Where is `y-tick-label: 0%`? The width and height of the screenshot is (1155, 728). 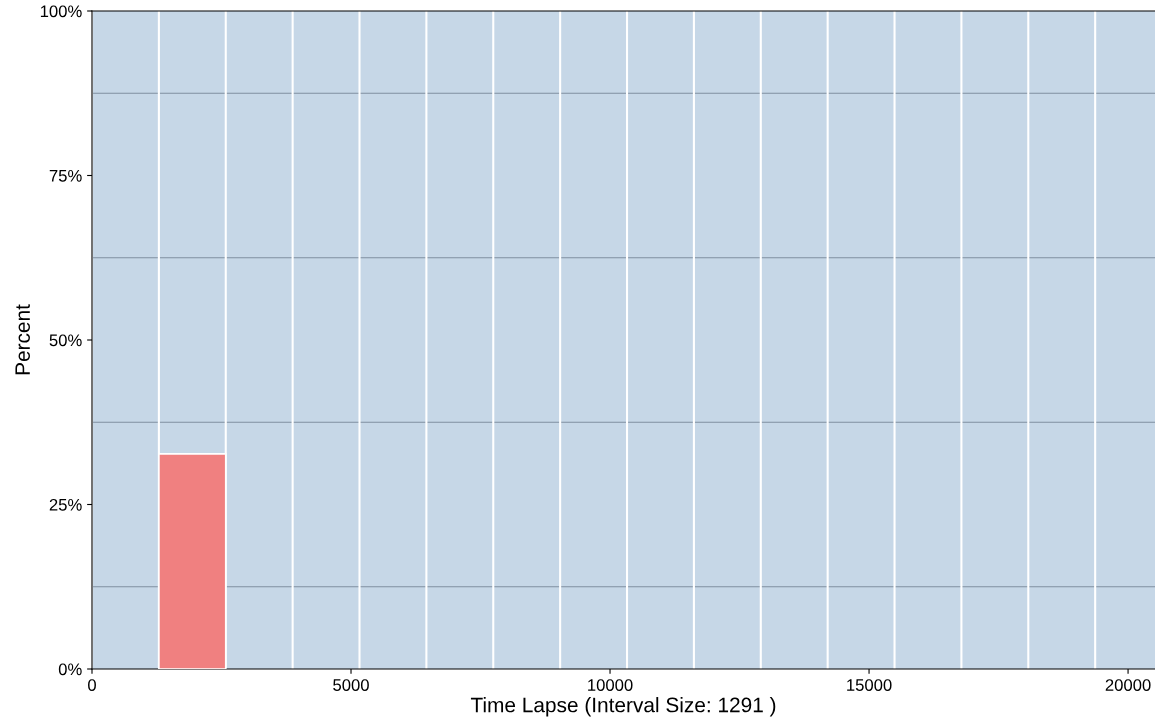 y-tick-label: 0% is located at coordinates (70, 669).